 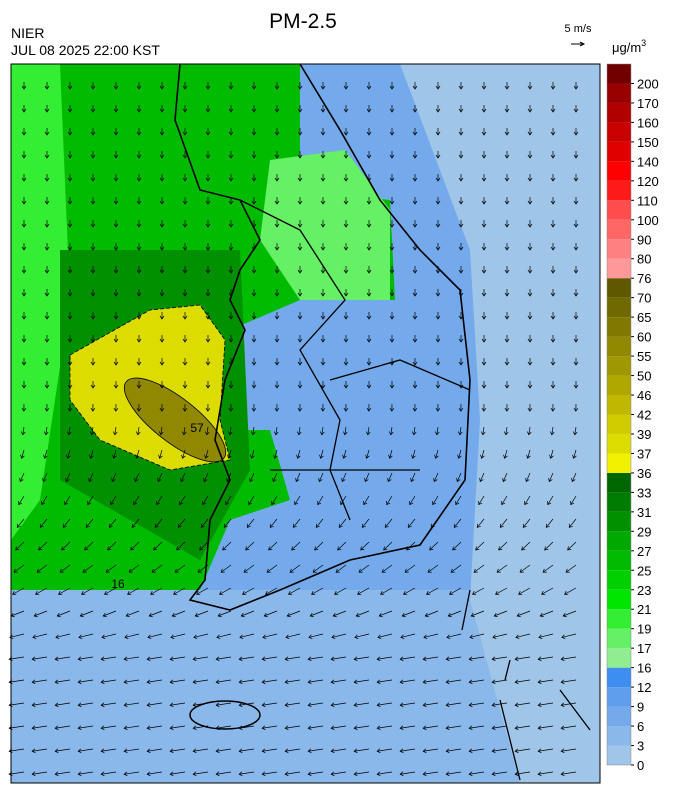 What do you see at coordinates (644, 278) in the screenshot?
I see `colorbar-label: 76` at bounding box center [644, 278].